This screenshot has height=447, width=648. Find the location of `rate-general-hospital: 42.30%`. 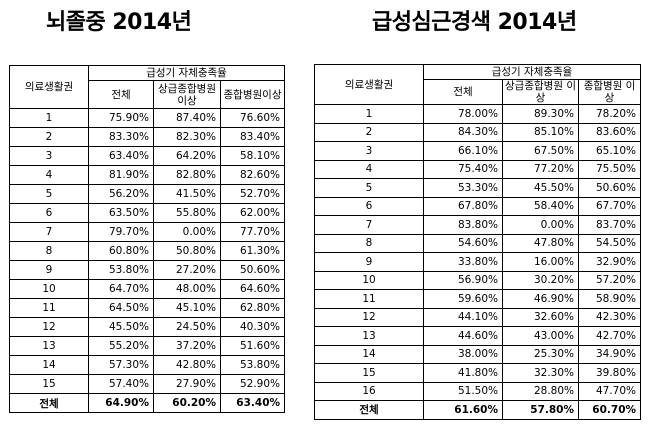

rate-general-hospital: 42.30% is located at coordinates (609, 317).